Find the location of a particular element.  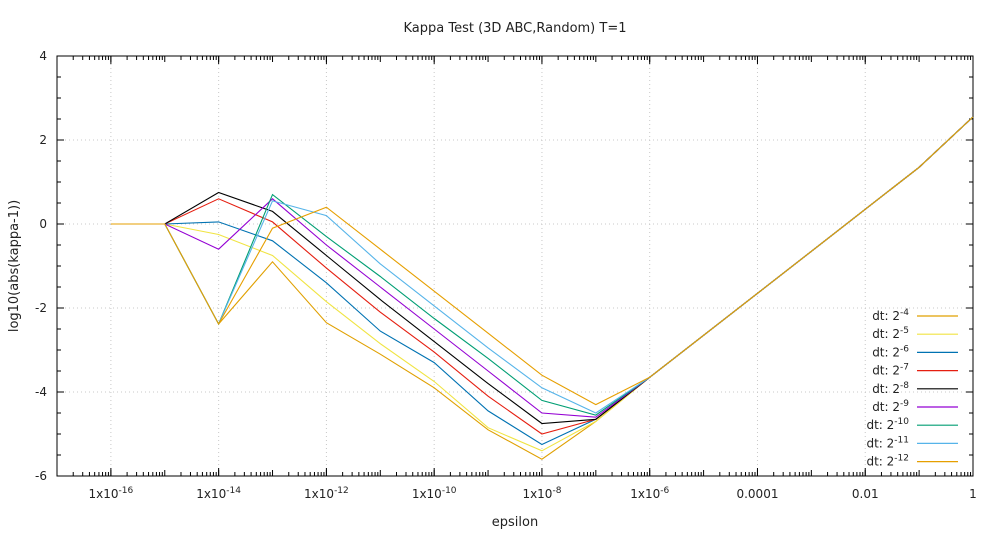

chart-title: Kappa Test (3D ABC,Random) T=1 is located at coordinates (514, 28).